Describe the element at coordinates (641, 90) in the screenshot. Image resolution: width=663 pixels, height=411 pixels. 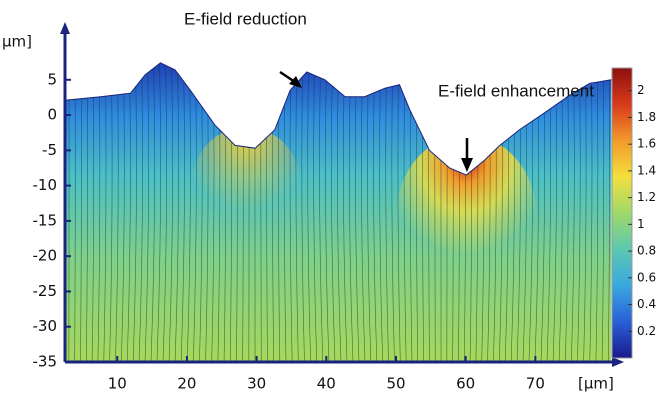
I see `colorbar-tick-label: 2` at that location.